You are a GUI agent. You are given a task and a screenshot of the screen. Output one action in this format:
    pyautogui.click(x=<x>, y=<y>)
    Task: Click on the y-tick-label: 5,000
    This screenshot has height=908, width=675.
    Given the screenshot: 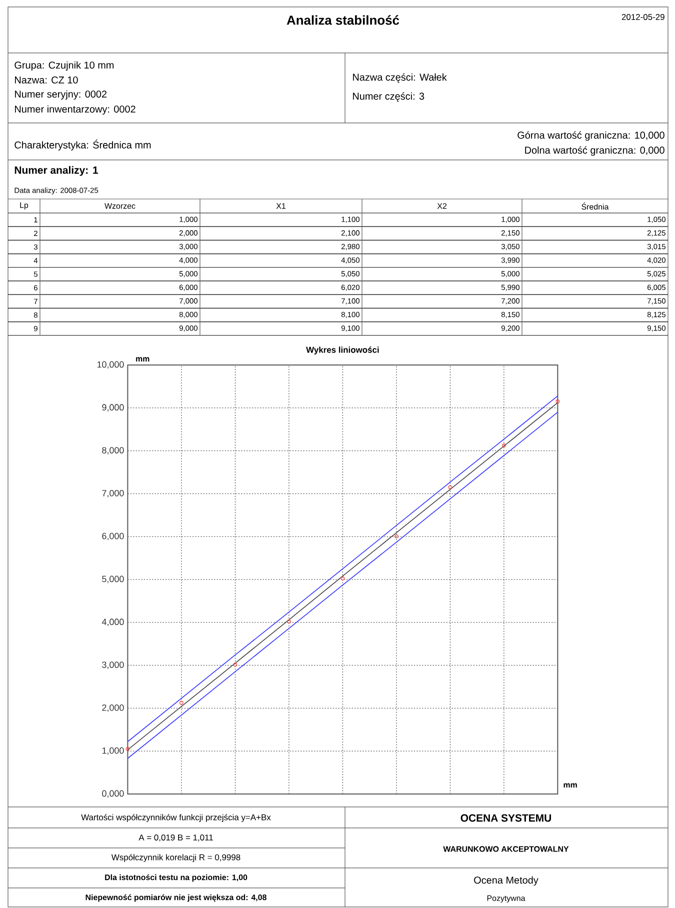 What is the action you would take?
    pyautogui.click(x=113, y=580)
    